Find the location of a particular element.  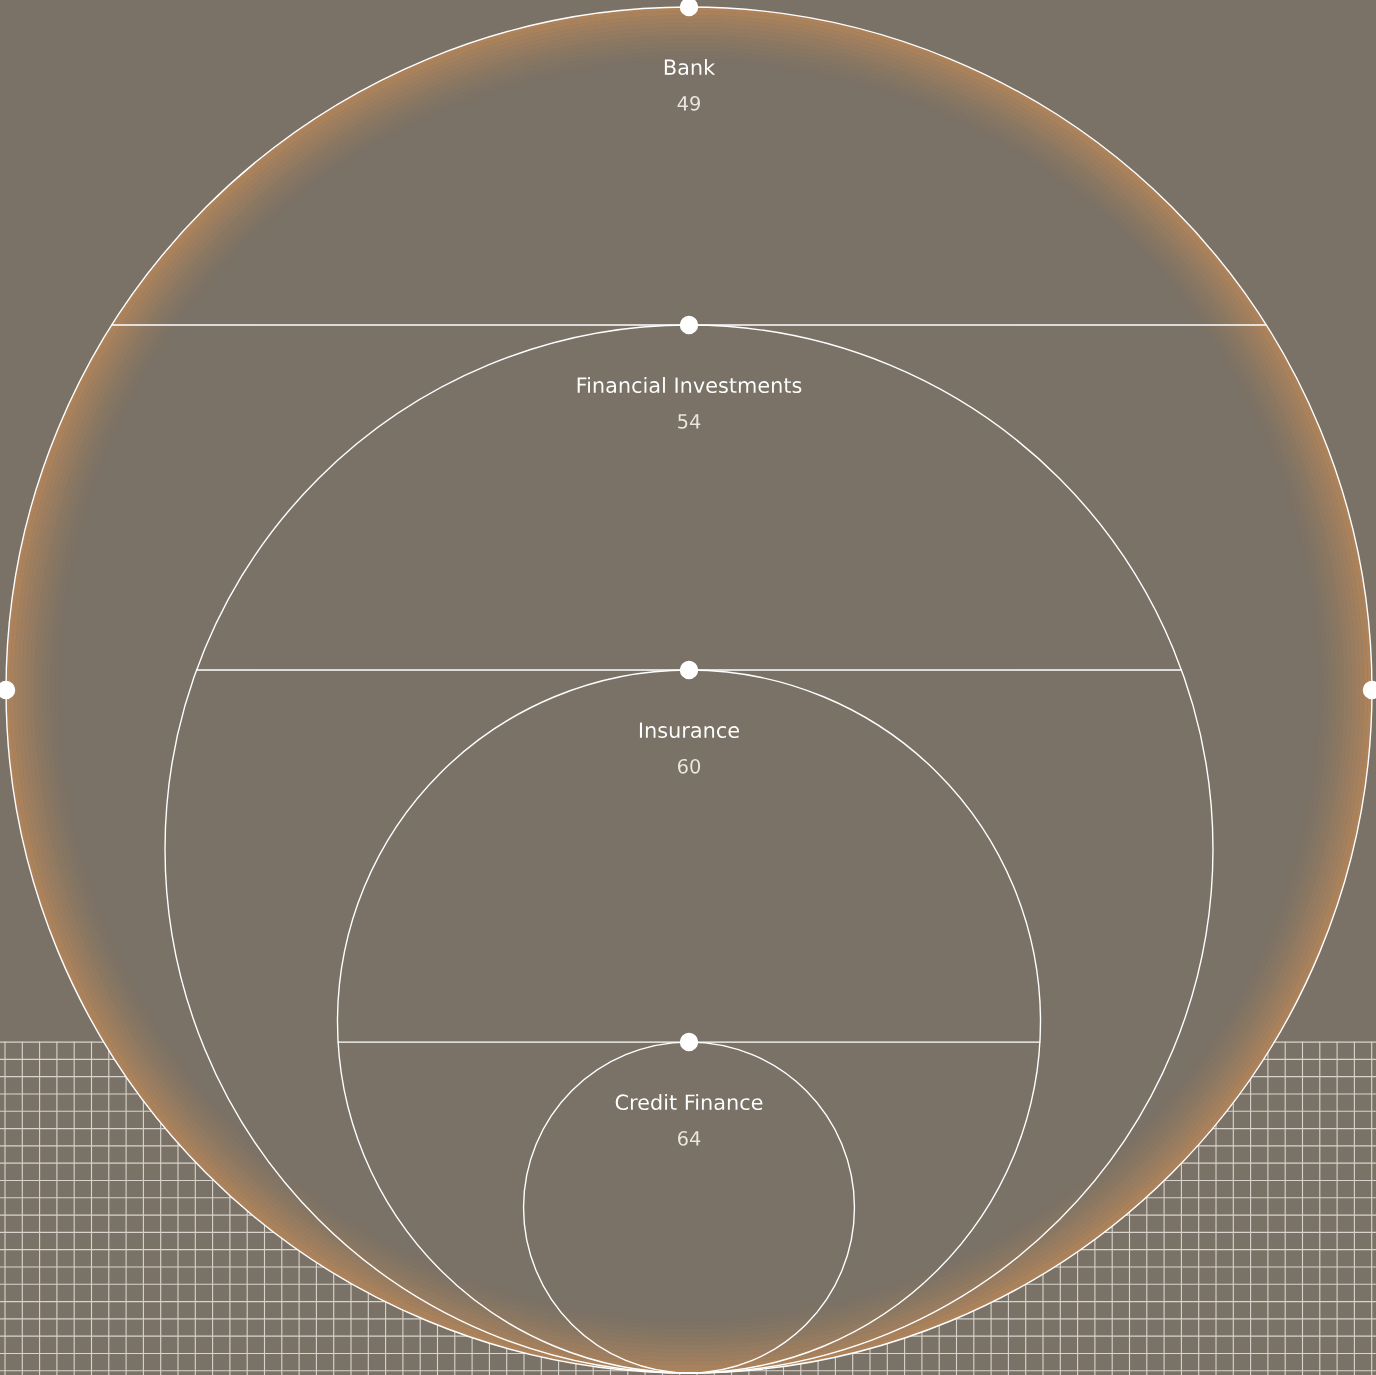

category-label: Bank is located at coordinates (690, 67).